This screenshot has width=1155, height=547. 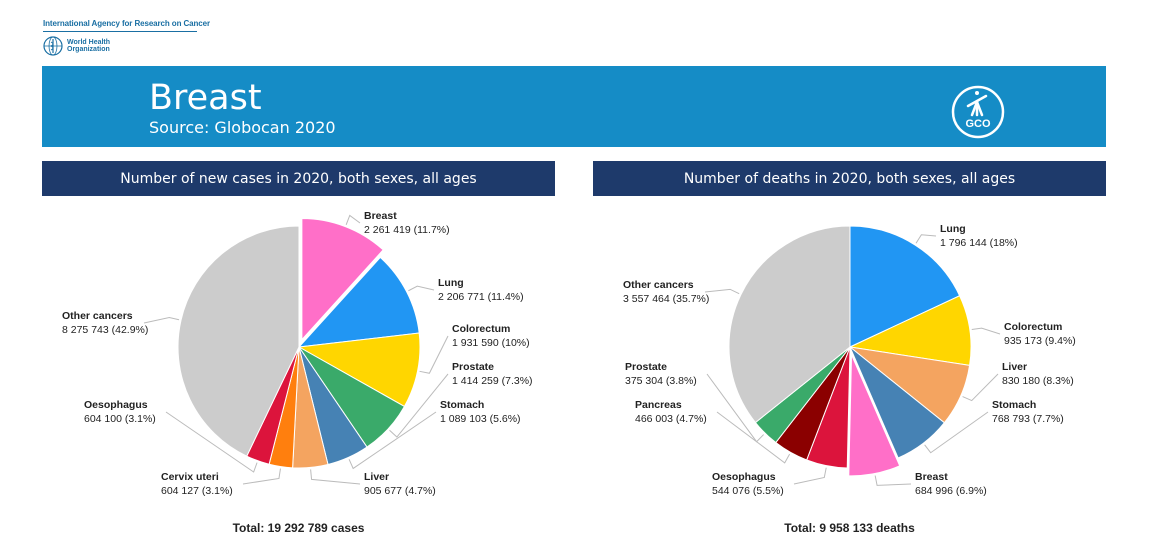 What do you see at coordinates (197, 491) in the screenshot?
I see `slice-value-cervix-uteri: 604 127 (3.1%)` at bounding box center [197, 491].